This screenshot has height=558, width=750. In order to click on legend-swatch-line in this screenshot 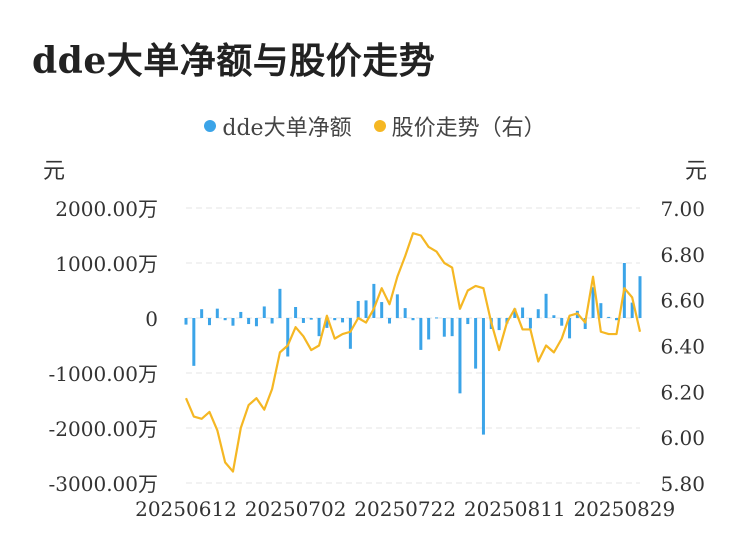, I will do `click(379, 126)`.